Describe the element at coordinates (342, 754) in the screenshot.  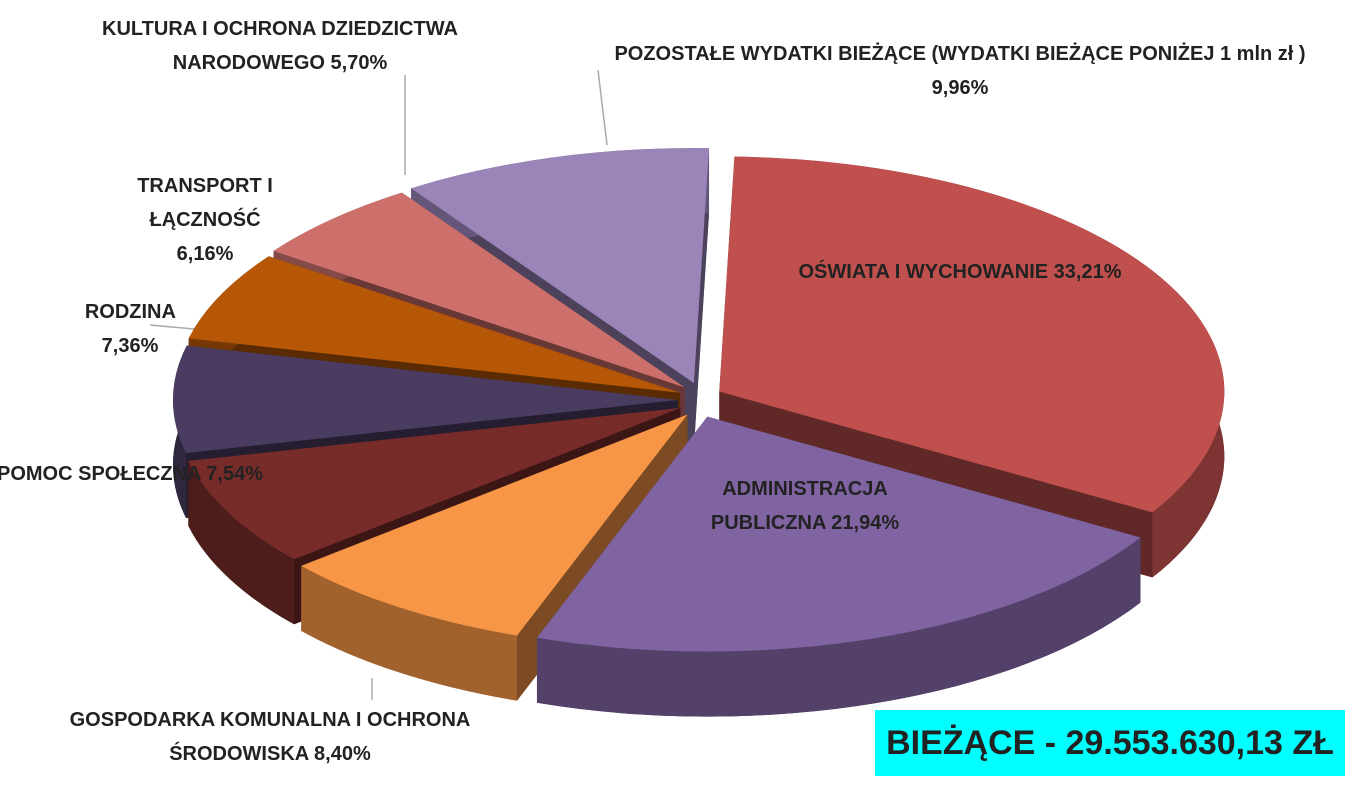
I see `value-label: 8,40%` at that location.